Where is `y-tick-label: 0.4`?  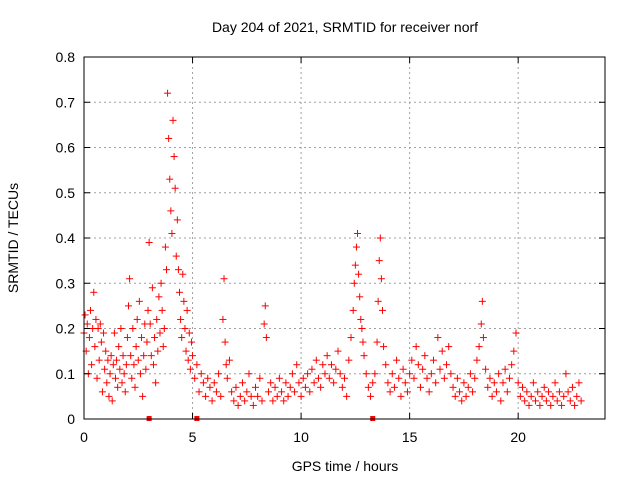 y-tick-label: 0.4 is located at coordinates (66, 238).